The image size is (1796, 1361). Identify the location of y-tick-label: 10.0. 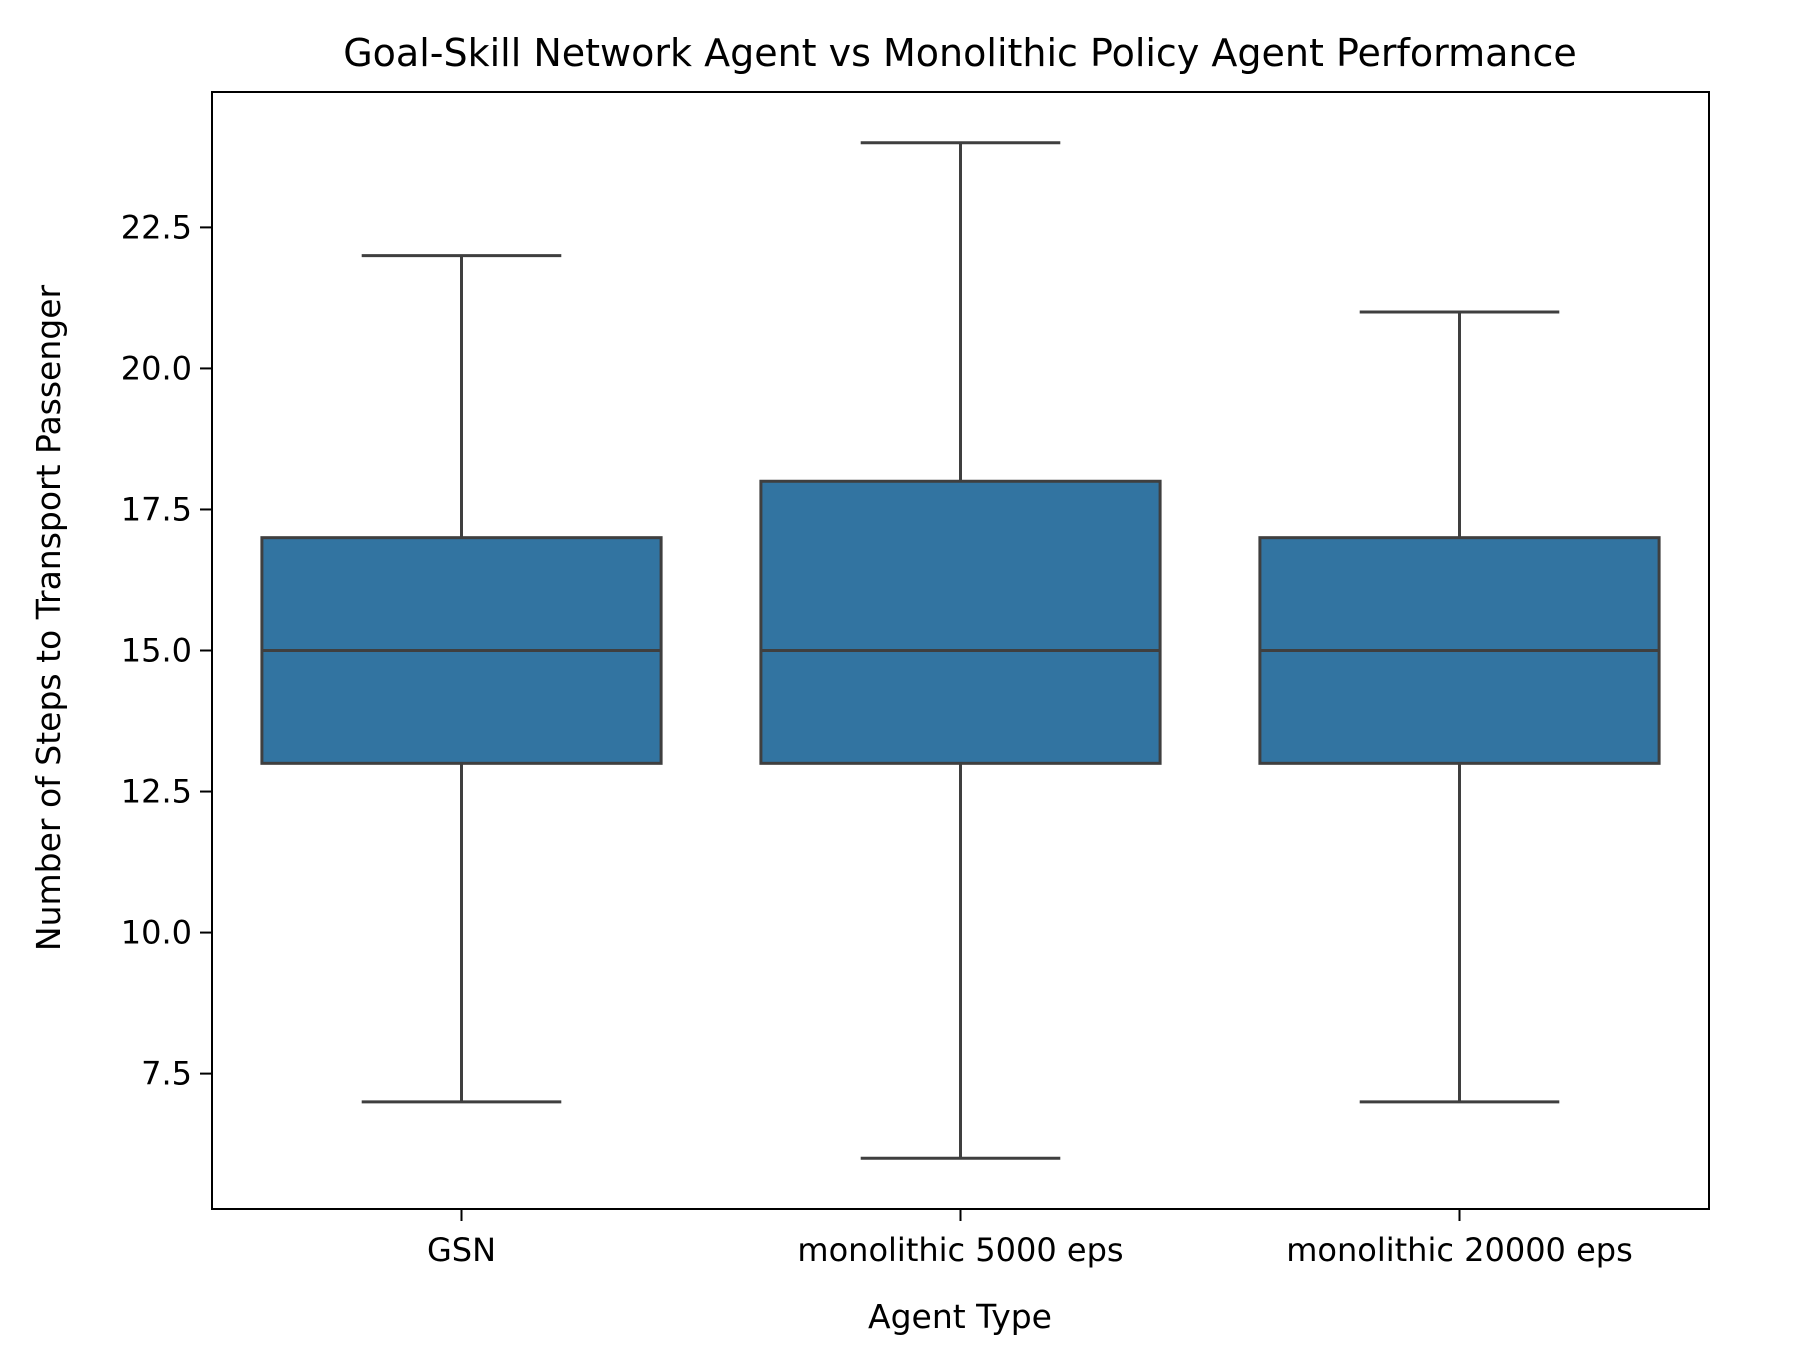
(156, 933).